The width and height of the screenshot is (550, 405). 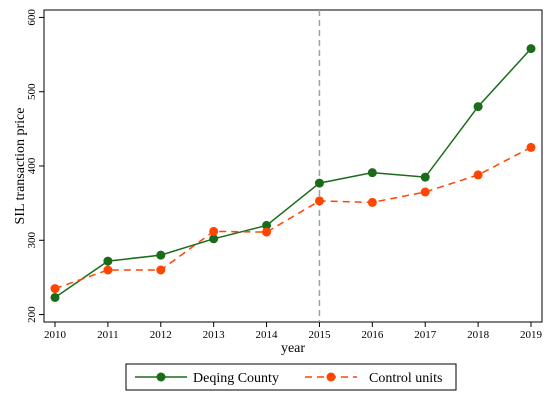 What do you see at coordinates (293, 331) in the screenshot?
I see `x-axis: 2010 2011 2012 2013 2014 2015 2016 2017 2018 2019` at bounding box center [293, 331].